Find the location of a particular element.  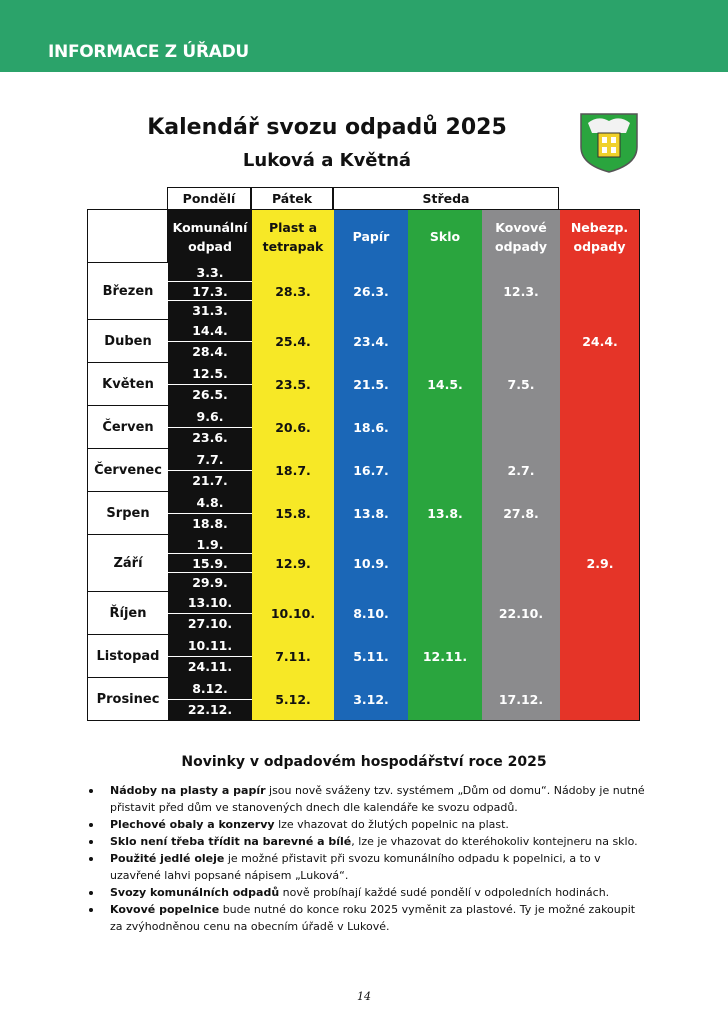

plast-date: 15.8. is located at coordinates (293, 513).